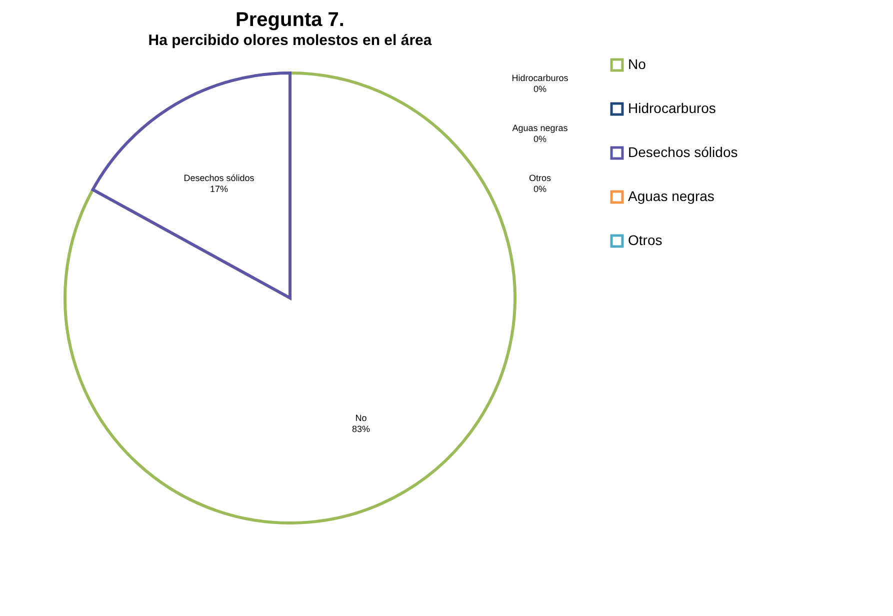 The height and width of the screenshot is (616, 893). What do you see at coordinates (361, 429) in the screenshot?
I see `data-label: 83%` at bounding box center [361, 429].